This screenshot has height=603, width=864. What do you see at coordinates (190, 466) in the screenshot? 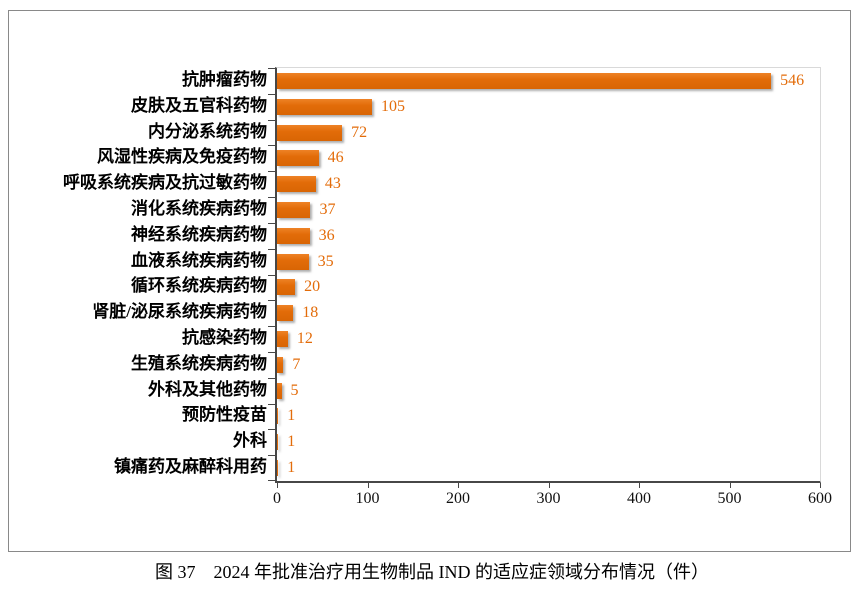
I see `category-label: 镇痛药及麻醉科用药` at bounding box center [190, 466].